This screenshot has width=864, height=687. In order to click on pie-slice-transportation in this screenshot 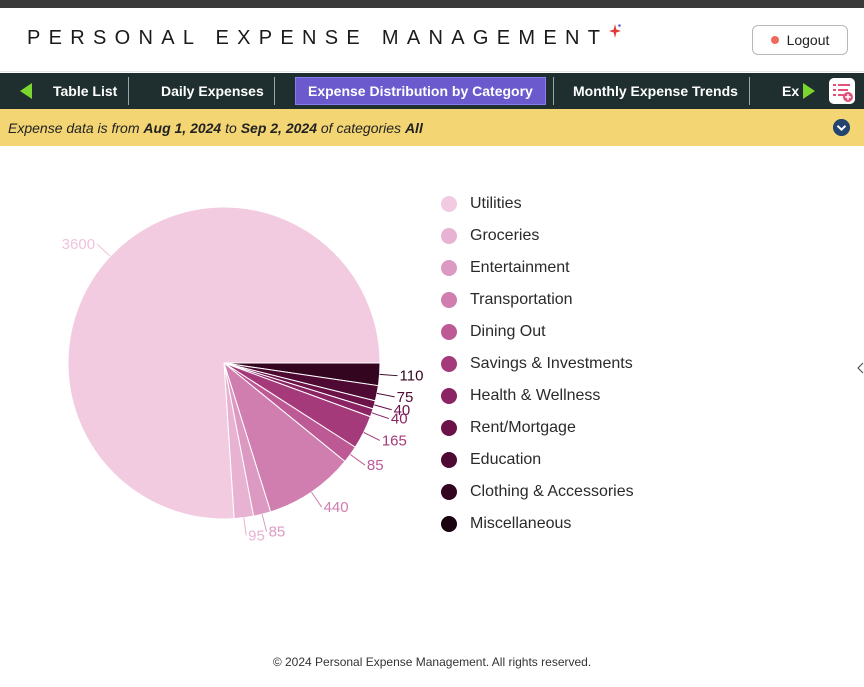, I will do `click(284, 437)`.